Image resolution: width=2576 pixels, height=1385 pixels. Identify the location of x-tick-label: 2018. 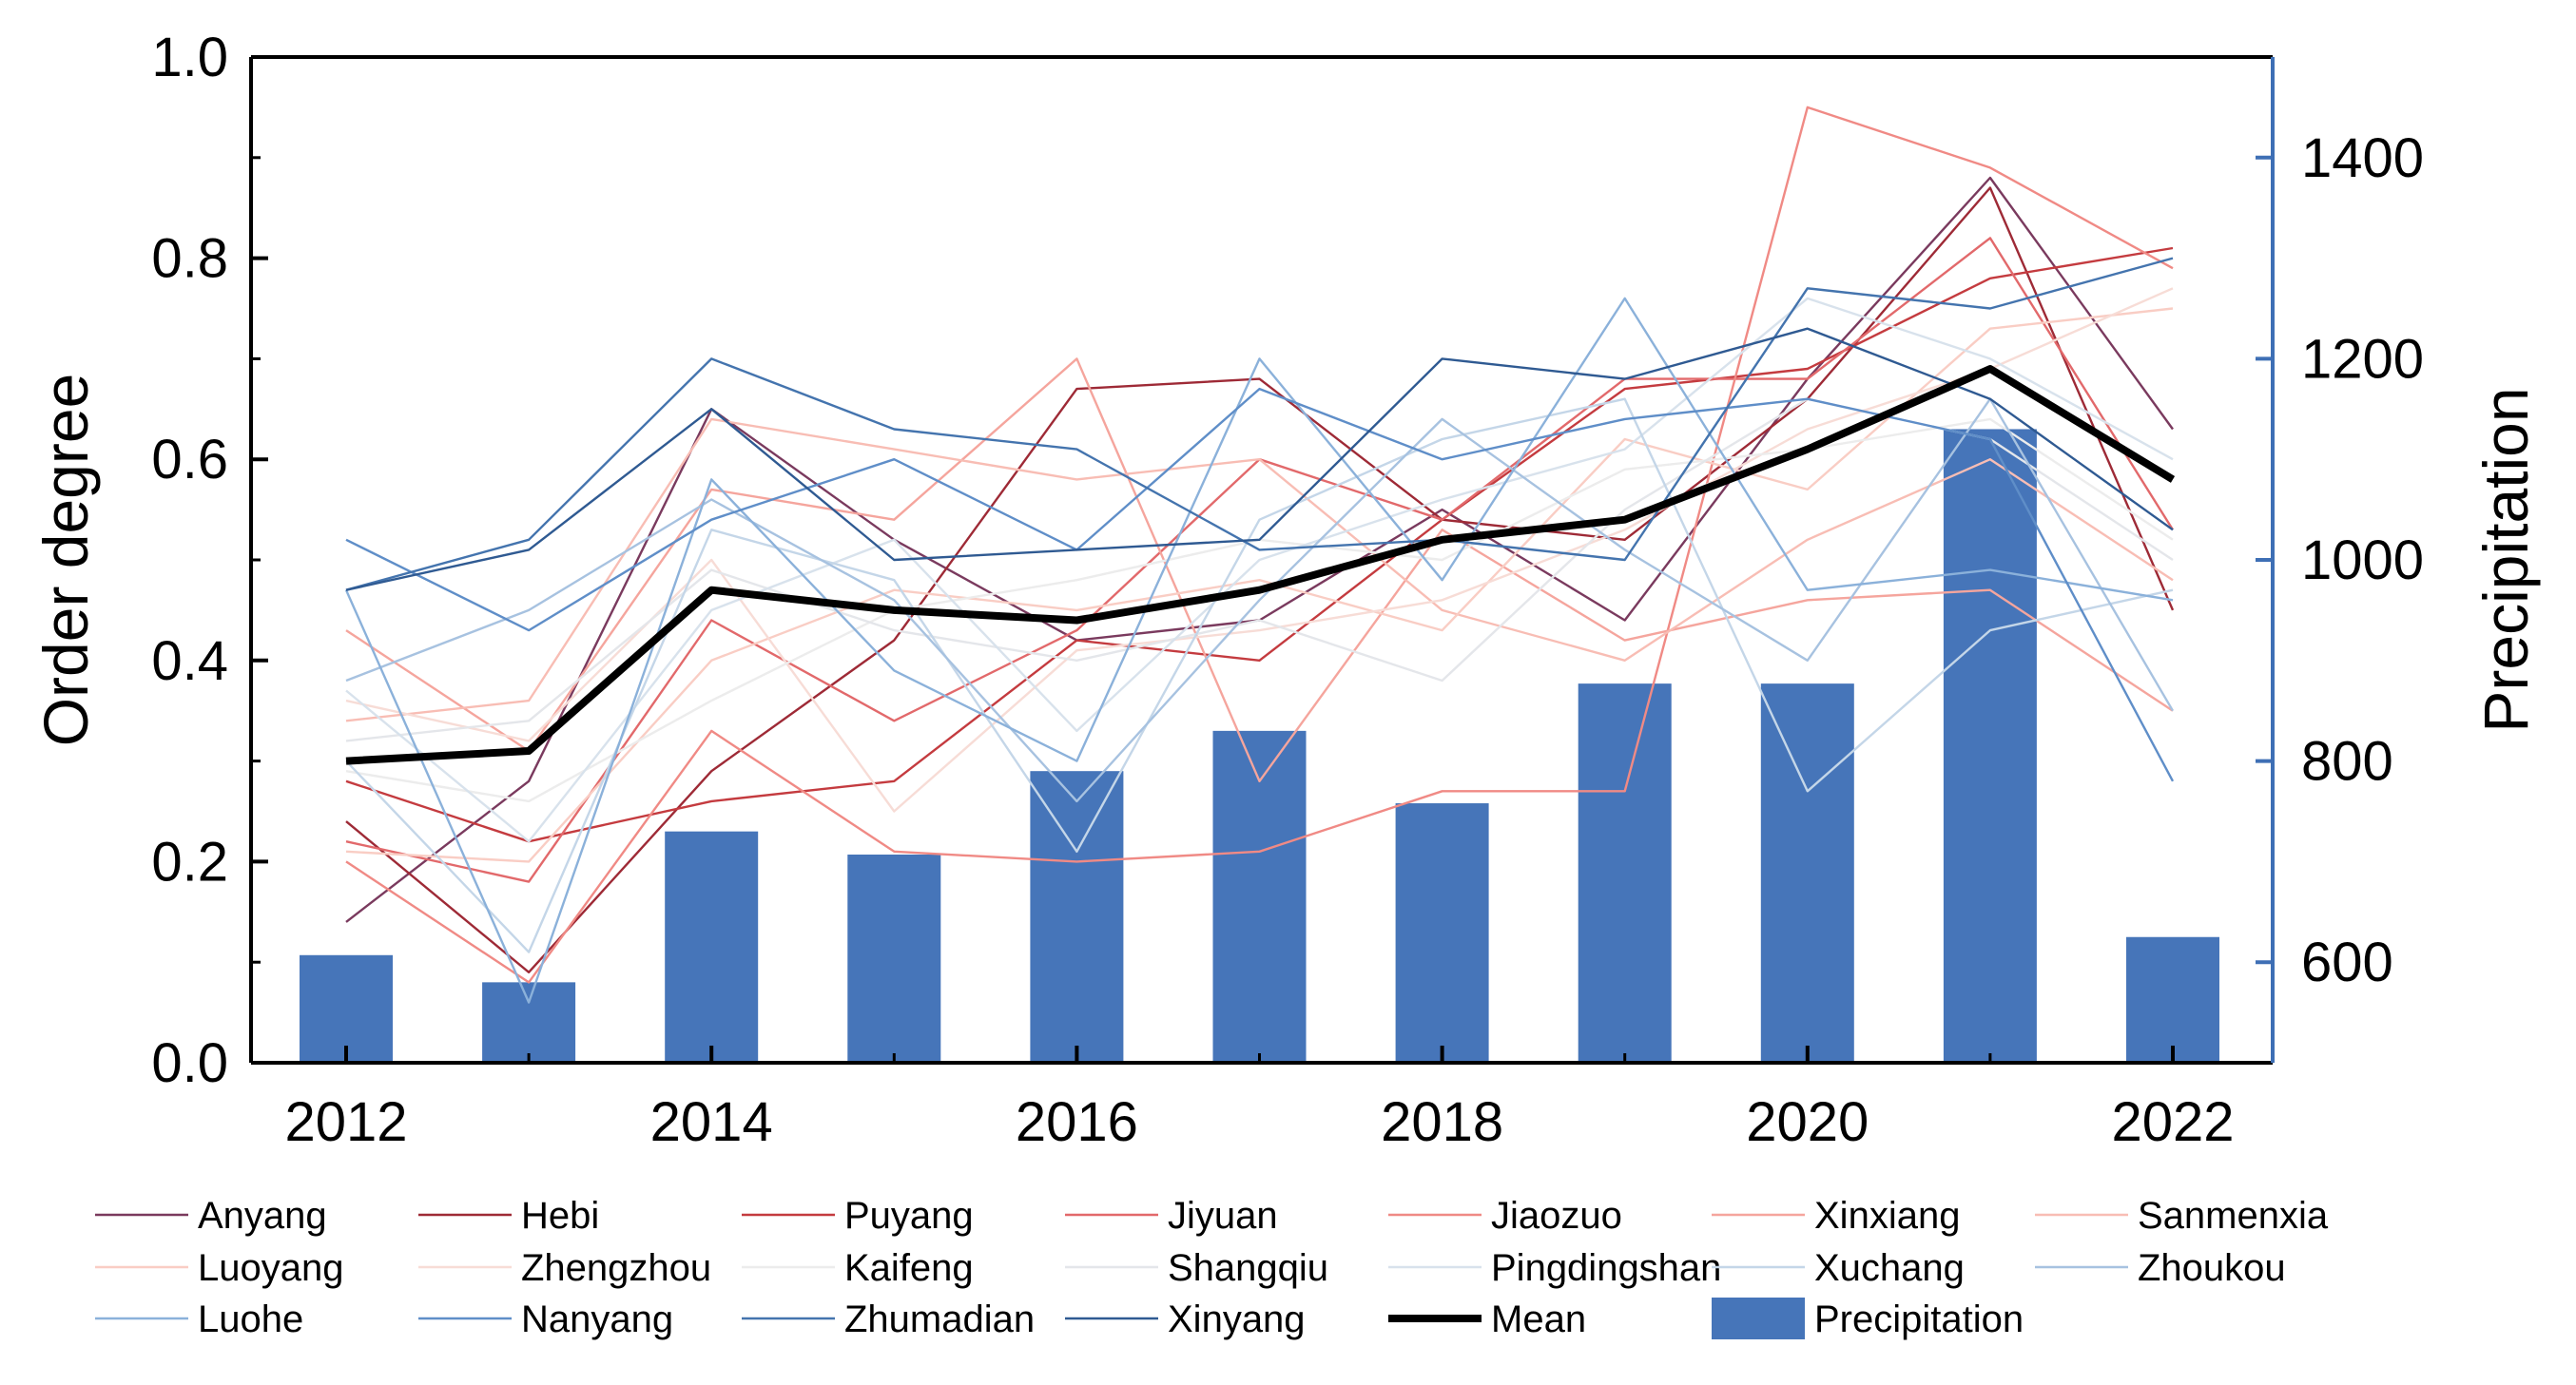
(1442, 1122).